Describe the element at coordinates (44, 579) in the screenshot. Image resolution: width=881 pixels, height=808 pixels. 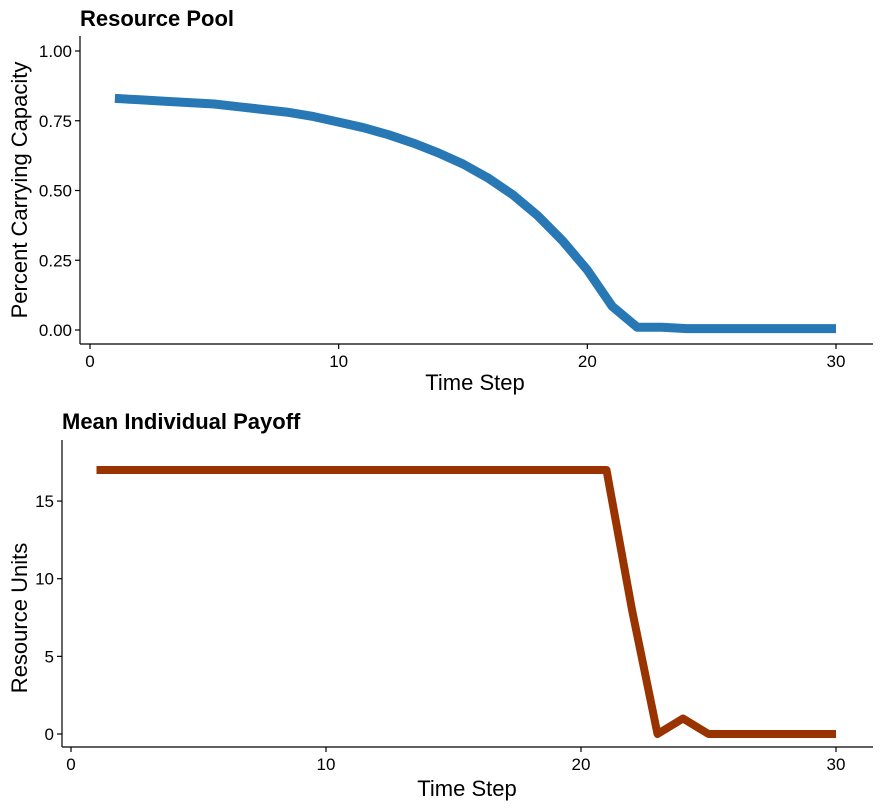
I see `y-tick-label: 10` at that location.